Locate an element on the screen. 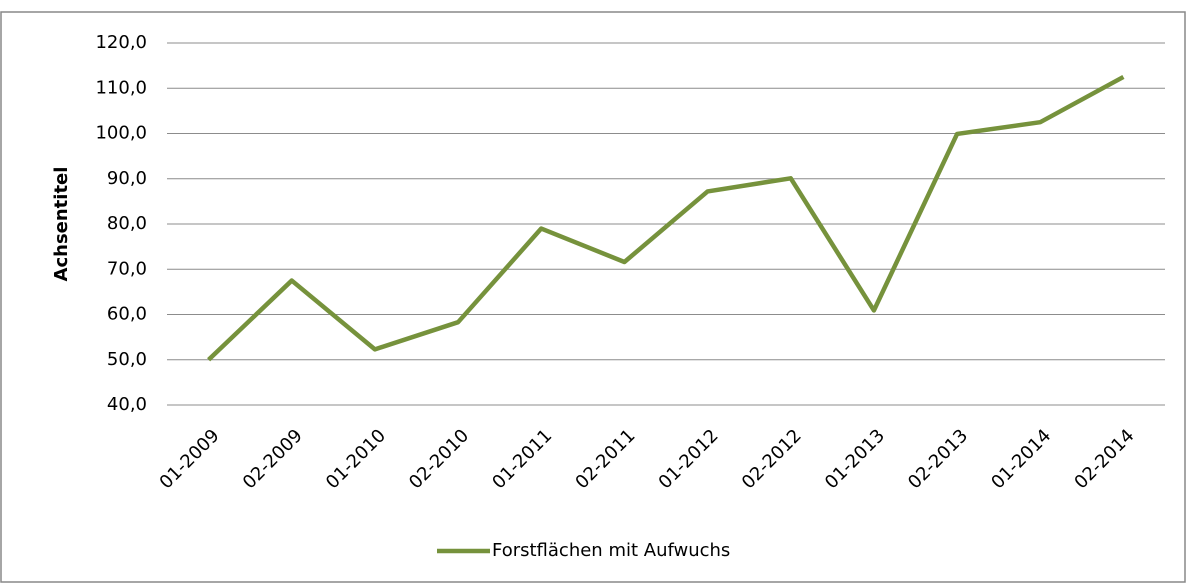 This screenshot has width=1186, height=583. y-tick-label: 70,0 is located at coordinates (127, 268).